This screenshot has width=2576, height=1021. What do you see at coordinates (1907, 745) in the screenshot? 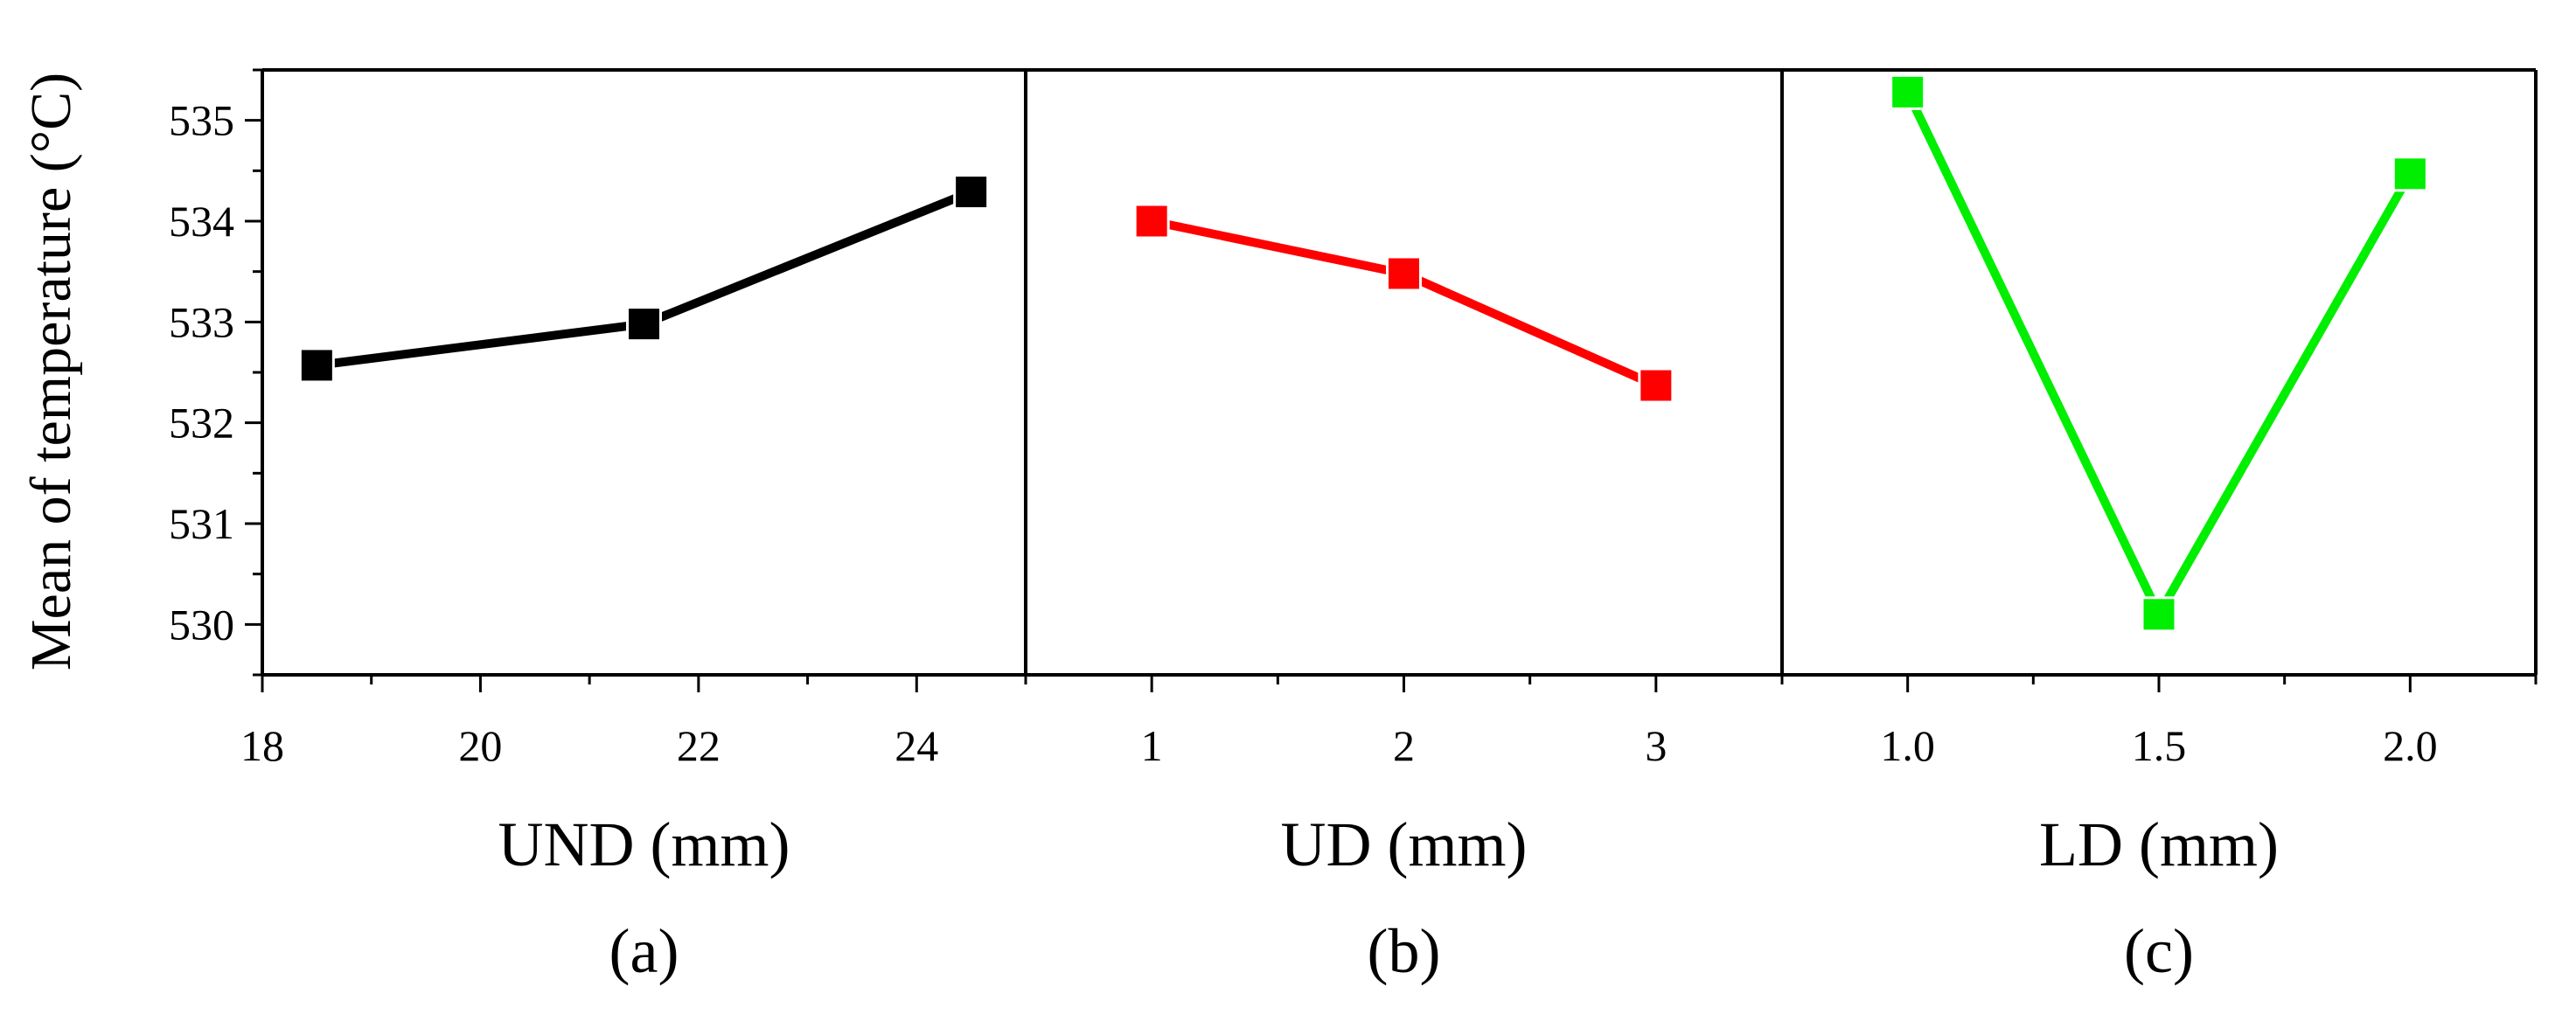
I see `x-tick-label: 1.0` at bounding box center [1907, 745].